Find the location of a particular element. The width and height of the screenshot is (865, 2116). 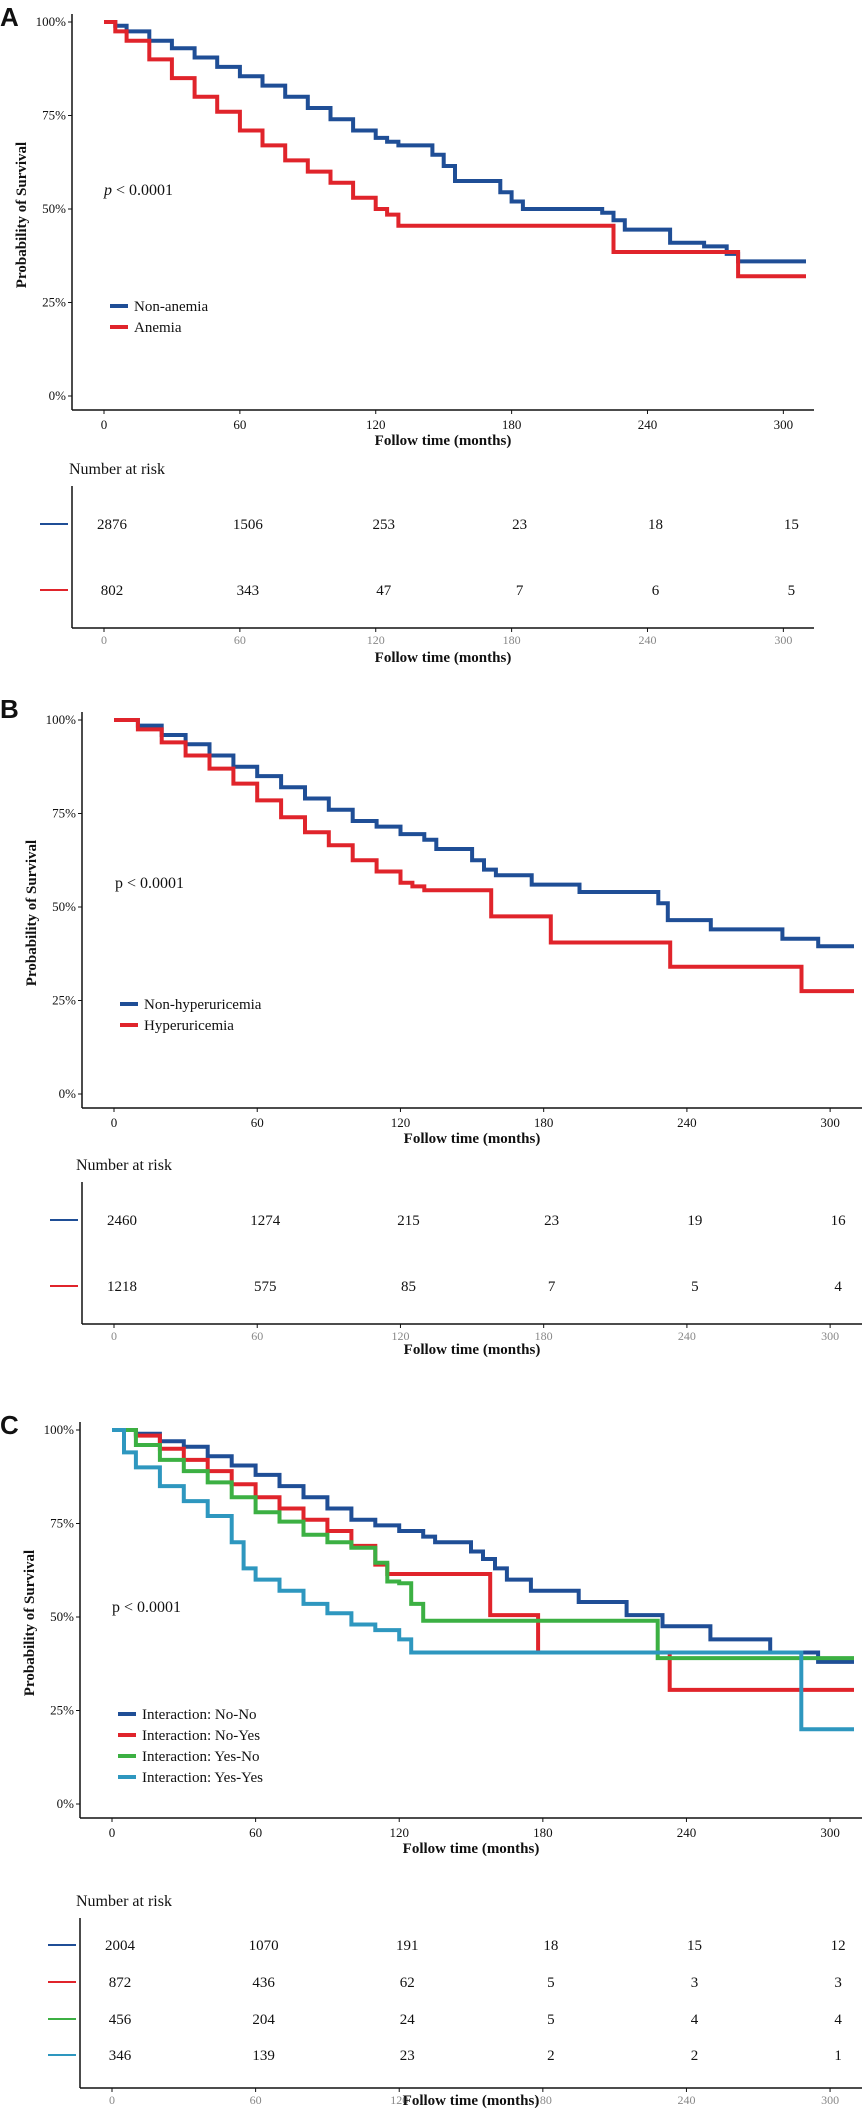

y-axis-title: Probability of Survival is located at coordinates (32, 913).